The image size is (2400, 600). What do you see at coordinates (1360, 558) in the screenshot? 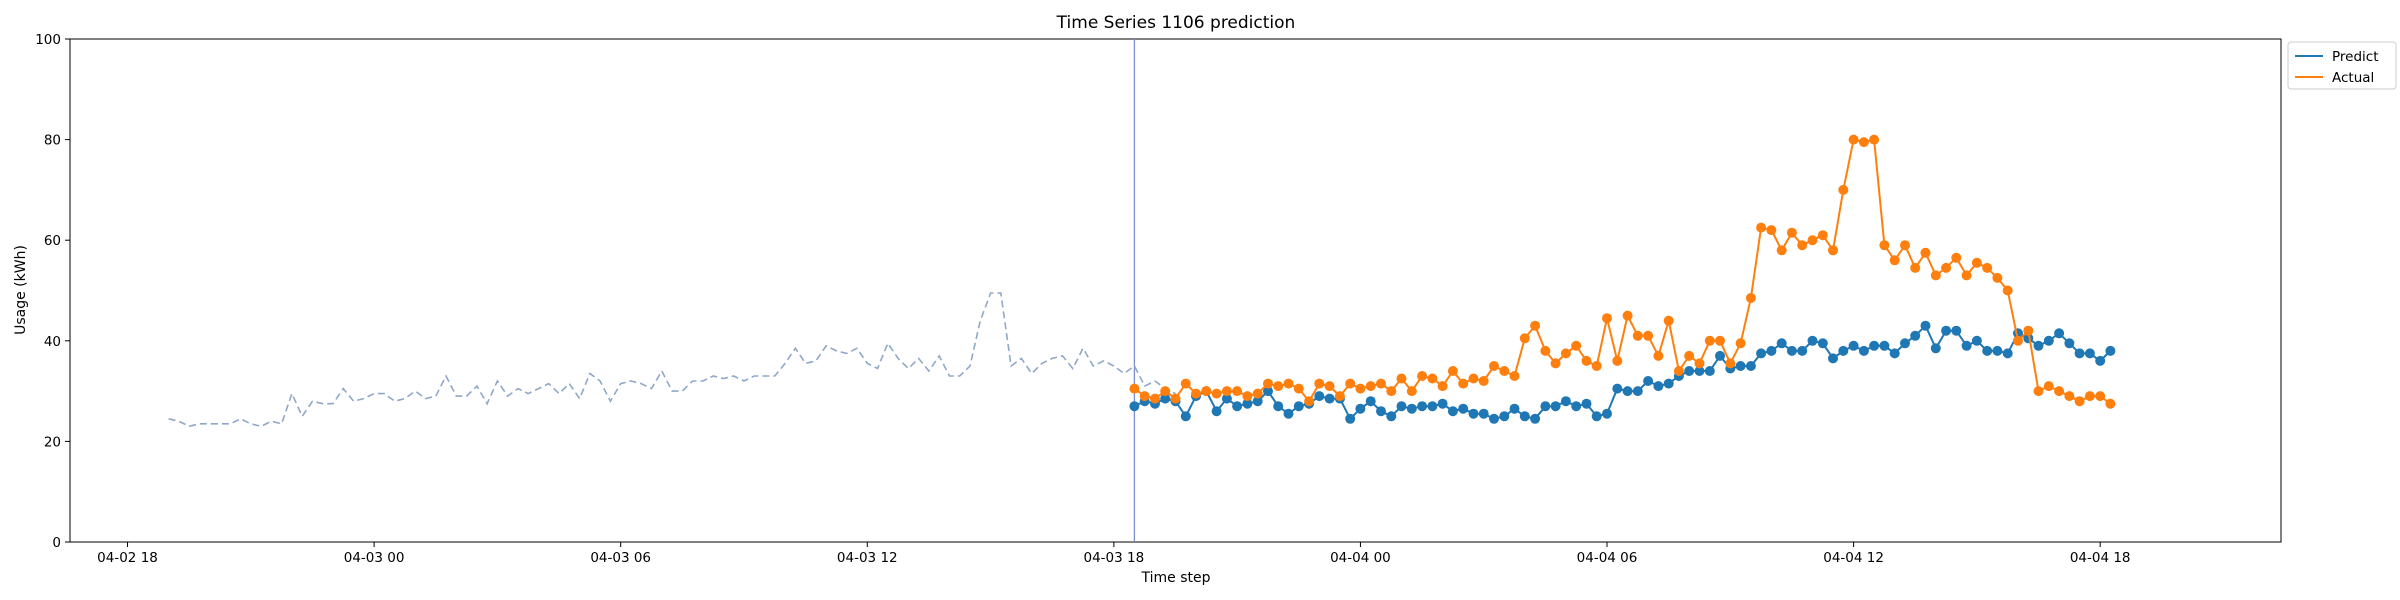
I see `x-tick-label: 04-04 00` at bounding box center [1360, 558].